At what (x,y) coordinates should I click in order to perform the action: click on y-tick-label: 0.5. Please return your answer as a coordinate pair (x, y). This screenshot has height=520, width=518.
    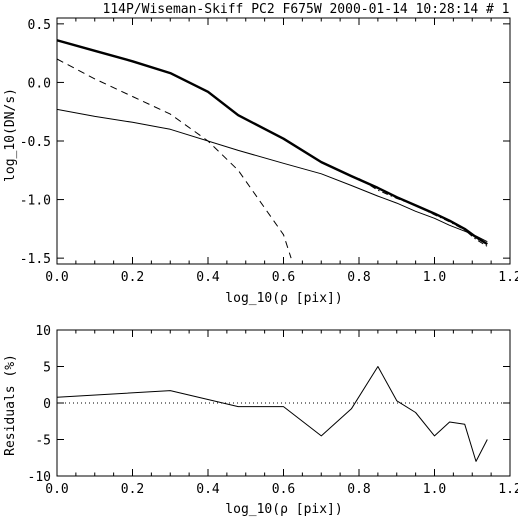
    Looking at the image, I should click on (39, 25).